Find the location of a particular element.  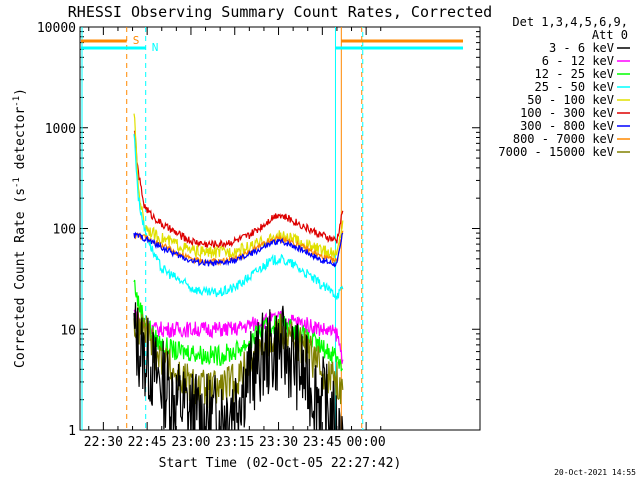

x-axis-label: Start Time (02-Oct-05 22:27:42) is located at coordinates (280, 463).